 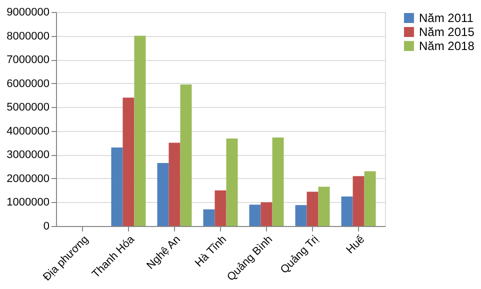 I want to click on y-tick-label: 5000000, so click(x=28, y=108).